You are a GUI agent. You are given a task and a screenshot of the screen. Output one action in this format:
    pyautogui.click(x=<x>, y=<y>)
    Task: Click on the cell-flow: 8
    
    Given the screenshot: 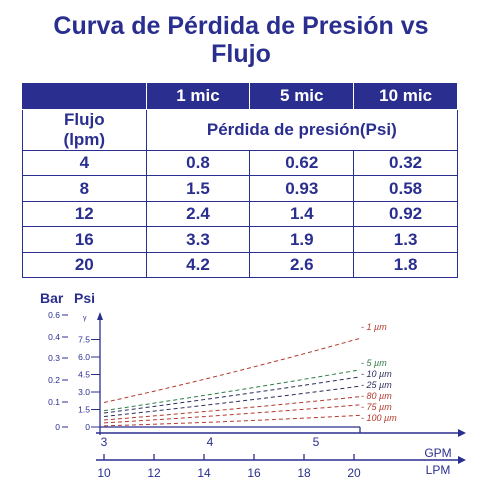 What is the action you would take?
    pyautogui.click(x=84, y=188)
    